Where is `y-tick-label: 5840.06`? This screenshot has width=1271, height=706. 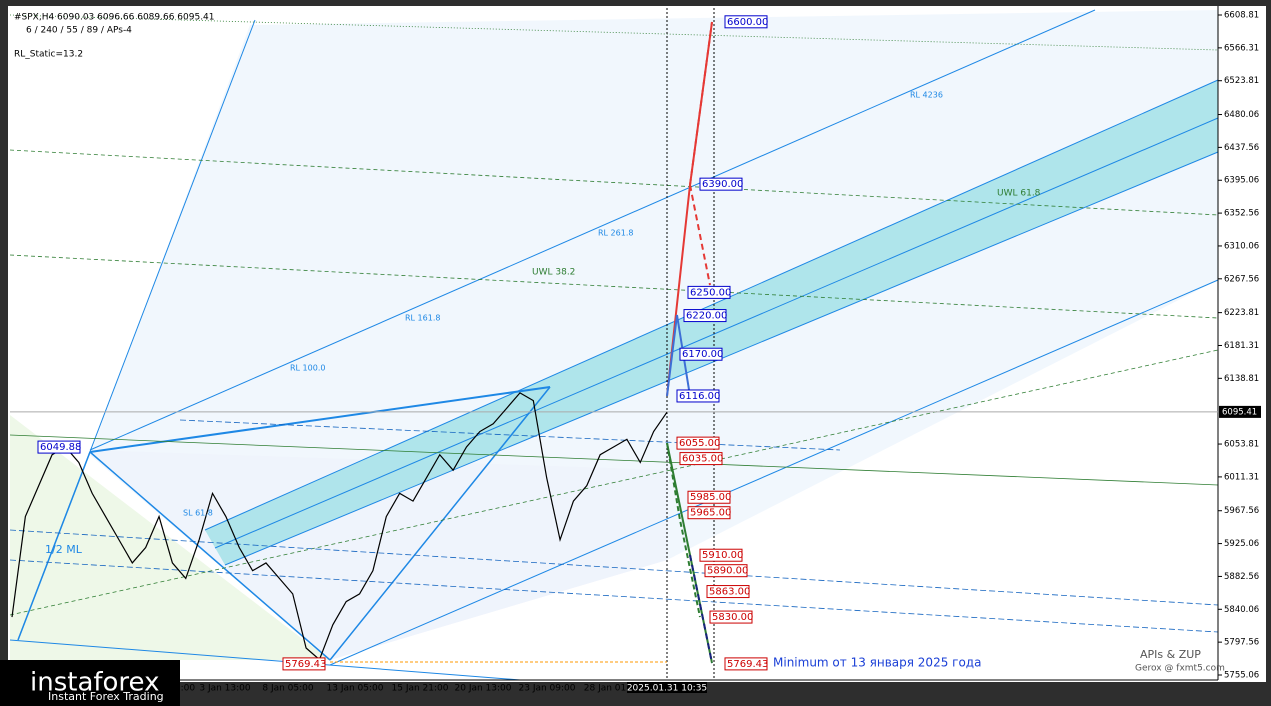
y-tick-label: 5840.06 is located at coordinates (1241, 610).